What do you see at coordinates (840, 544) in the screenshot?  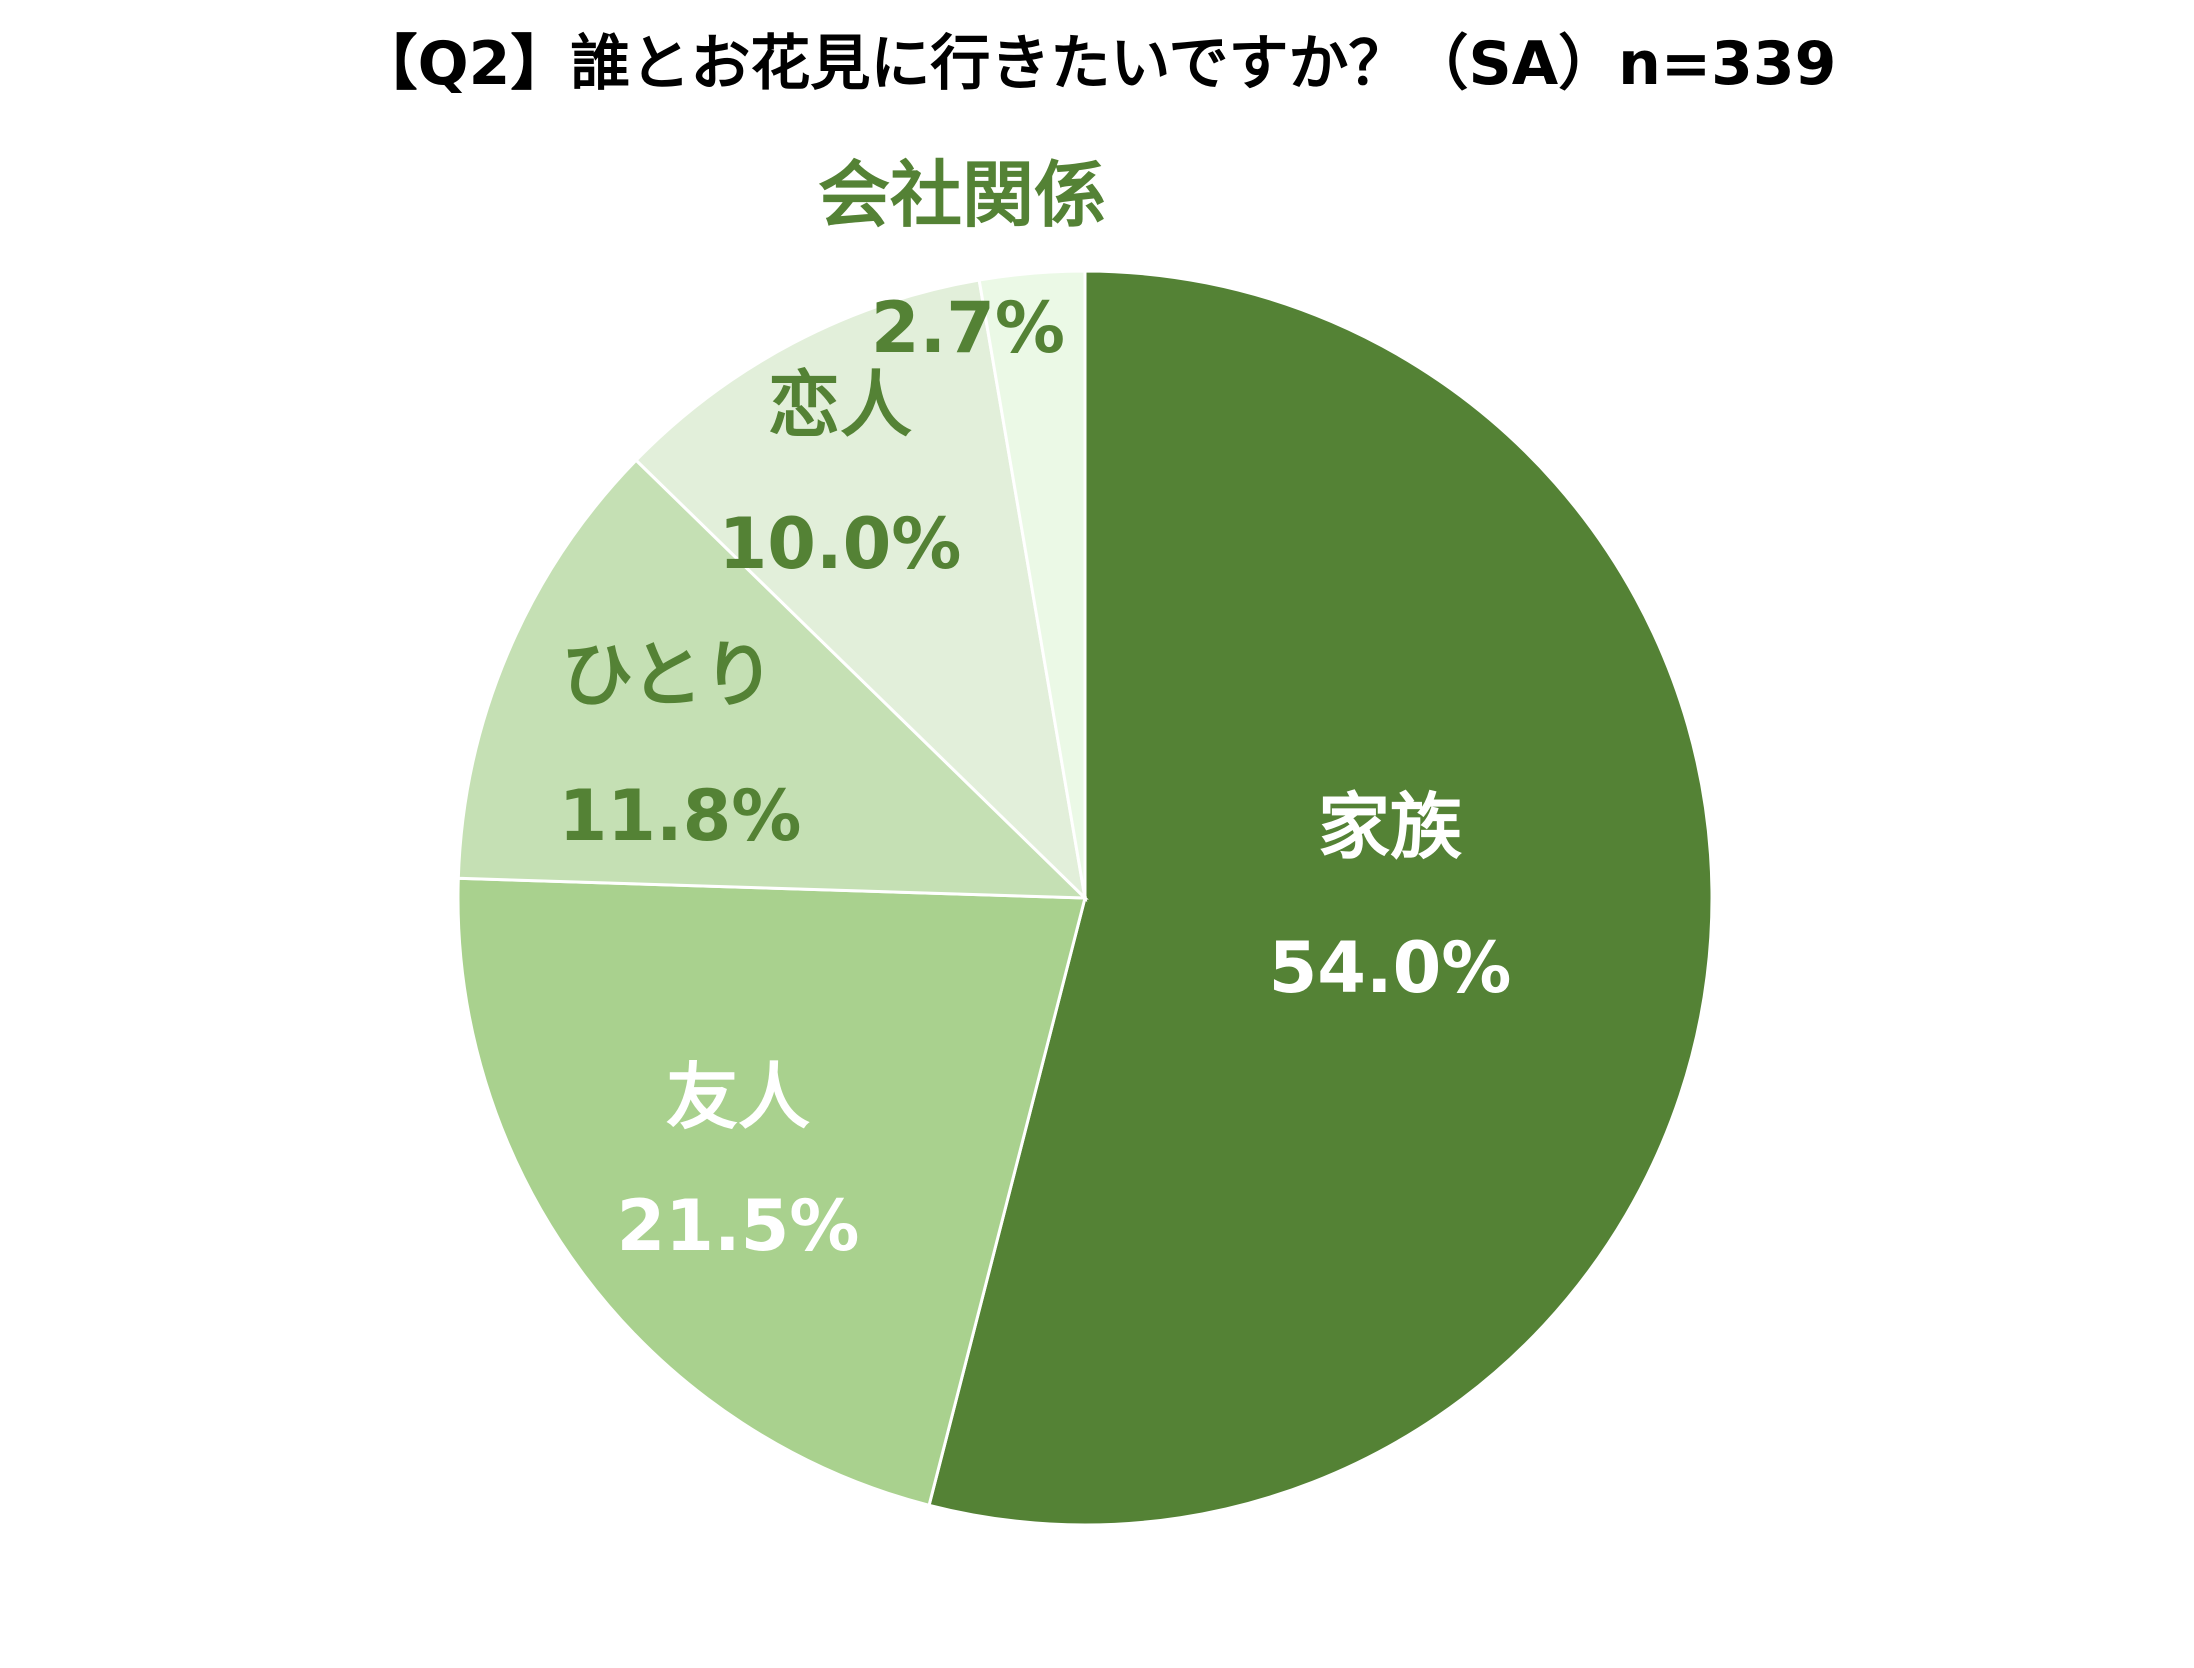 I see `slice-value-3: 10.0%` at bounding box center [840, 544].